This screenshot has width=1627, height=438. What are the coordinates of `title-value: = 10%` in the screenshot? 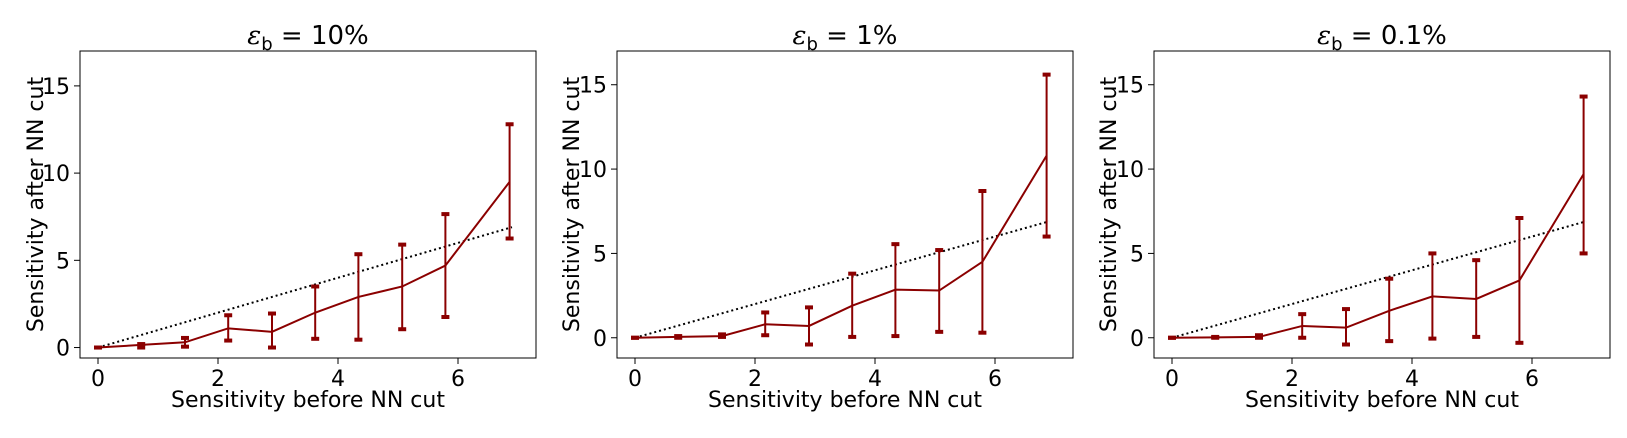 It's located at (321, 36).